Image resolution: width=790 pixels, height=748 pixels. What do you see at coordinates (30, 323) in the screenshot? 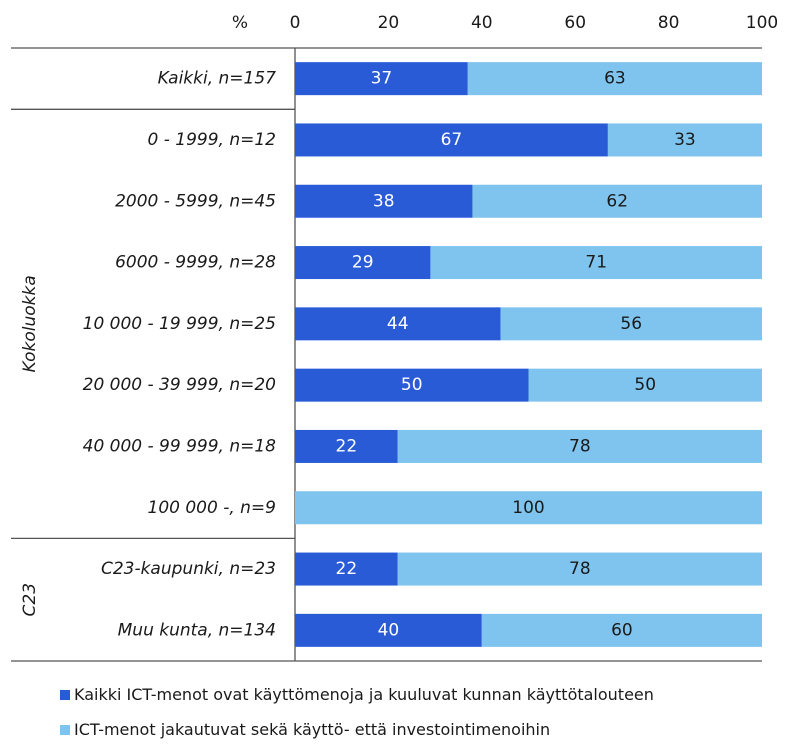
I see `group-label: Kokoluokka` at bounding box center [30, 323].